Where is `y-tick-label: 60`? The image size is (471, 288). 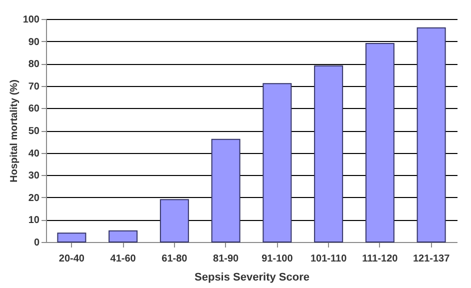
y-tick-label: 60 is located at coordinates (34, 109).